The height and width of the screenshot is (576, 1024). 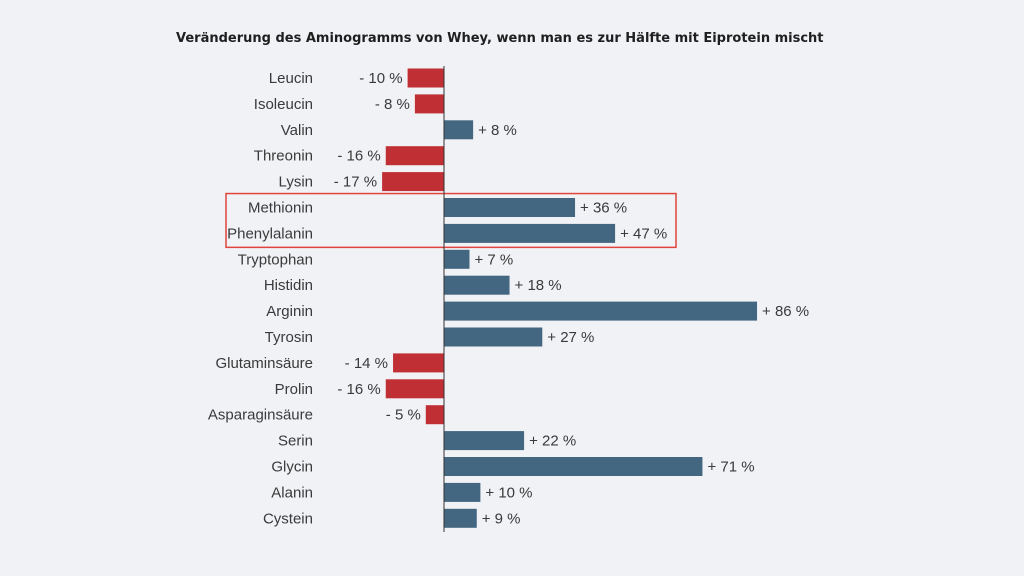 What do you see at coordinates (289, 337) in the screenshot?
I see `category-label-10: Tyrosin` at bounding box center [289, 337].